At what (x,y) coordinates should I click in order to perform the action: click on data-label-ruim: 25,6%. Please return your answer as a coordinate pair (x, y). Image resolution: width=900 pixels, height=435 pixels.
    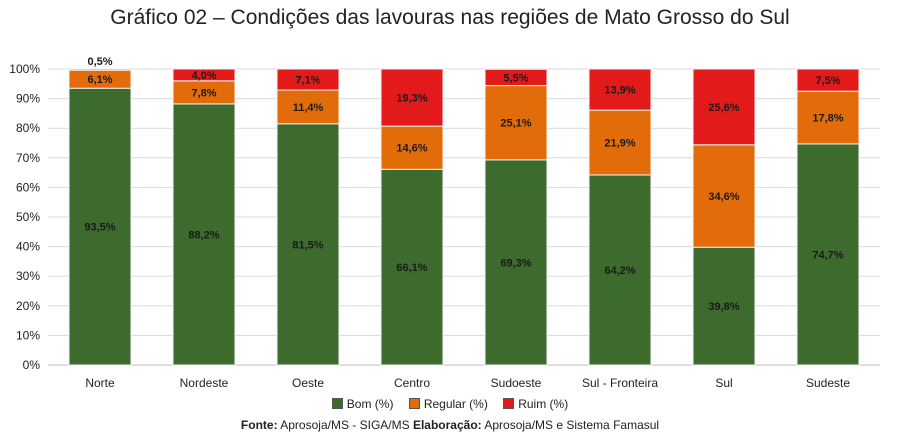
    Looking at the image, I should click on (723, 108).